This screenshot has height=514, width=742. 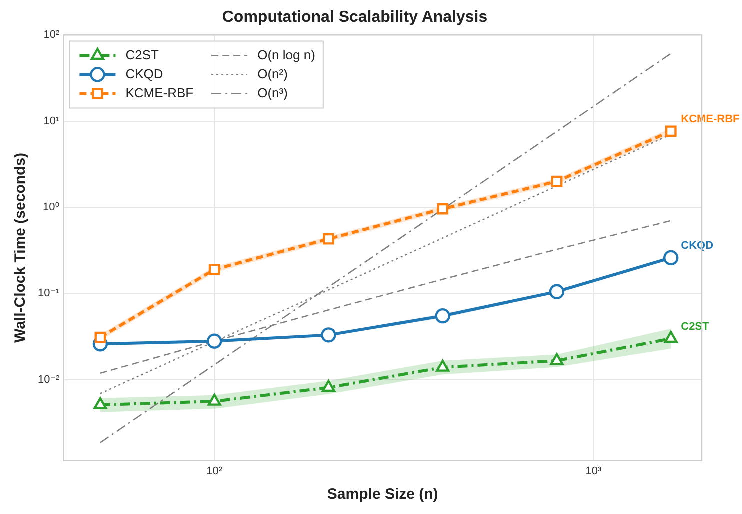 I want to click on legend-label: O(n²), so click(x=273, y=74).